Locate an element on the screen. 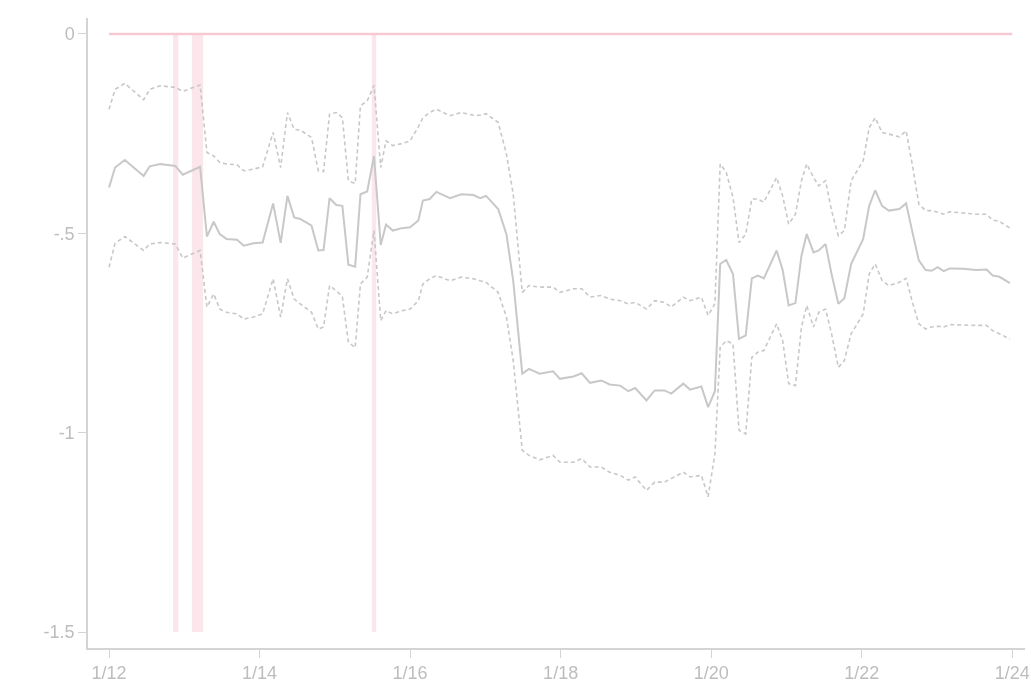  y-tick-label: -.5 is located at coordinates (64, 233).